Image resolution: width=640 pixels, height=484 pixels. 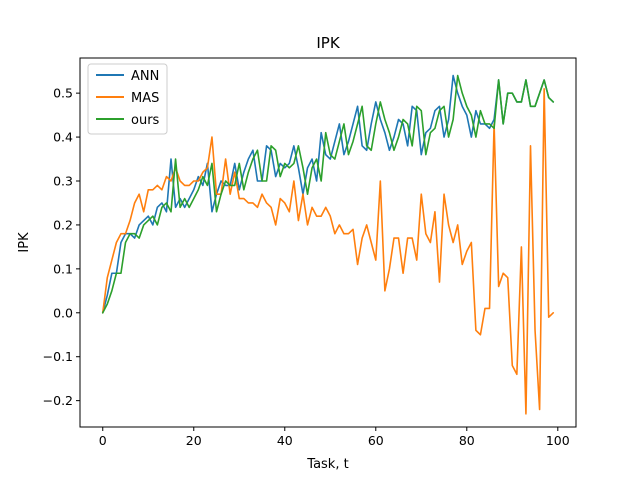 What do you see at coordinates (63, 312) in the screenshot?
I see `y-tick-label: 0.0` at bounding box center [63, 312].